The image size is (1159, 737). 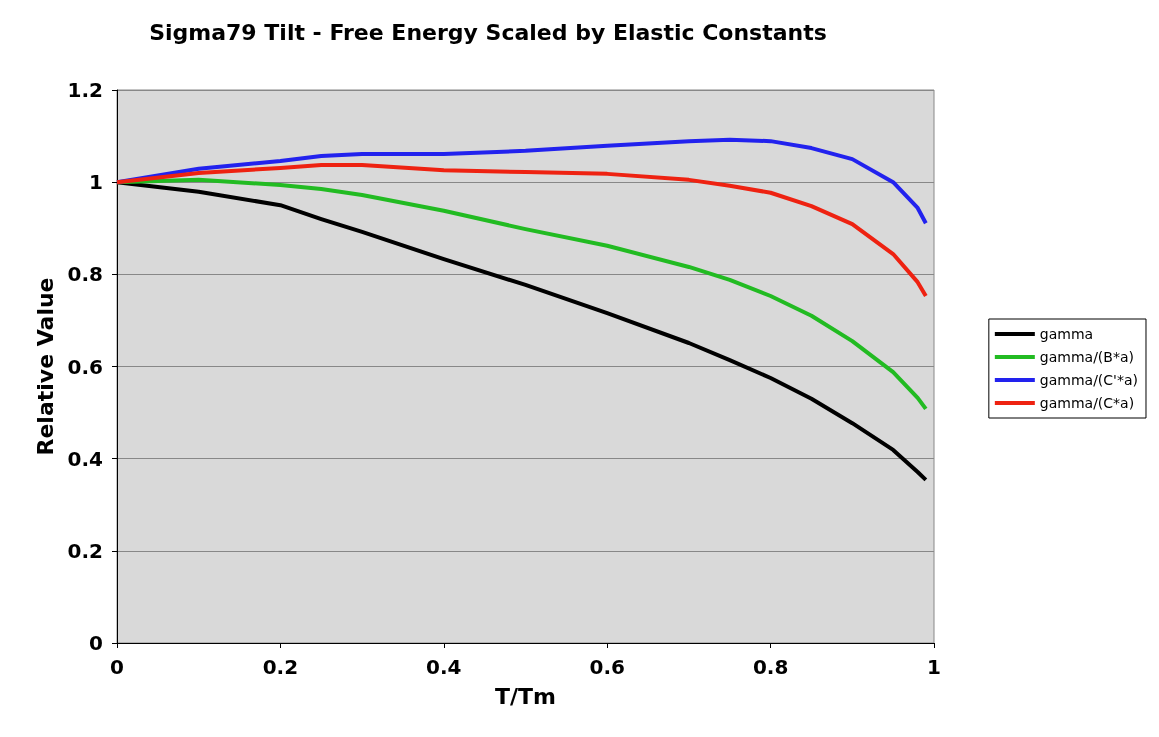 I want to click on x-tick-label: 0.2, so click(x=280, y=667).